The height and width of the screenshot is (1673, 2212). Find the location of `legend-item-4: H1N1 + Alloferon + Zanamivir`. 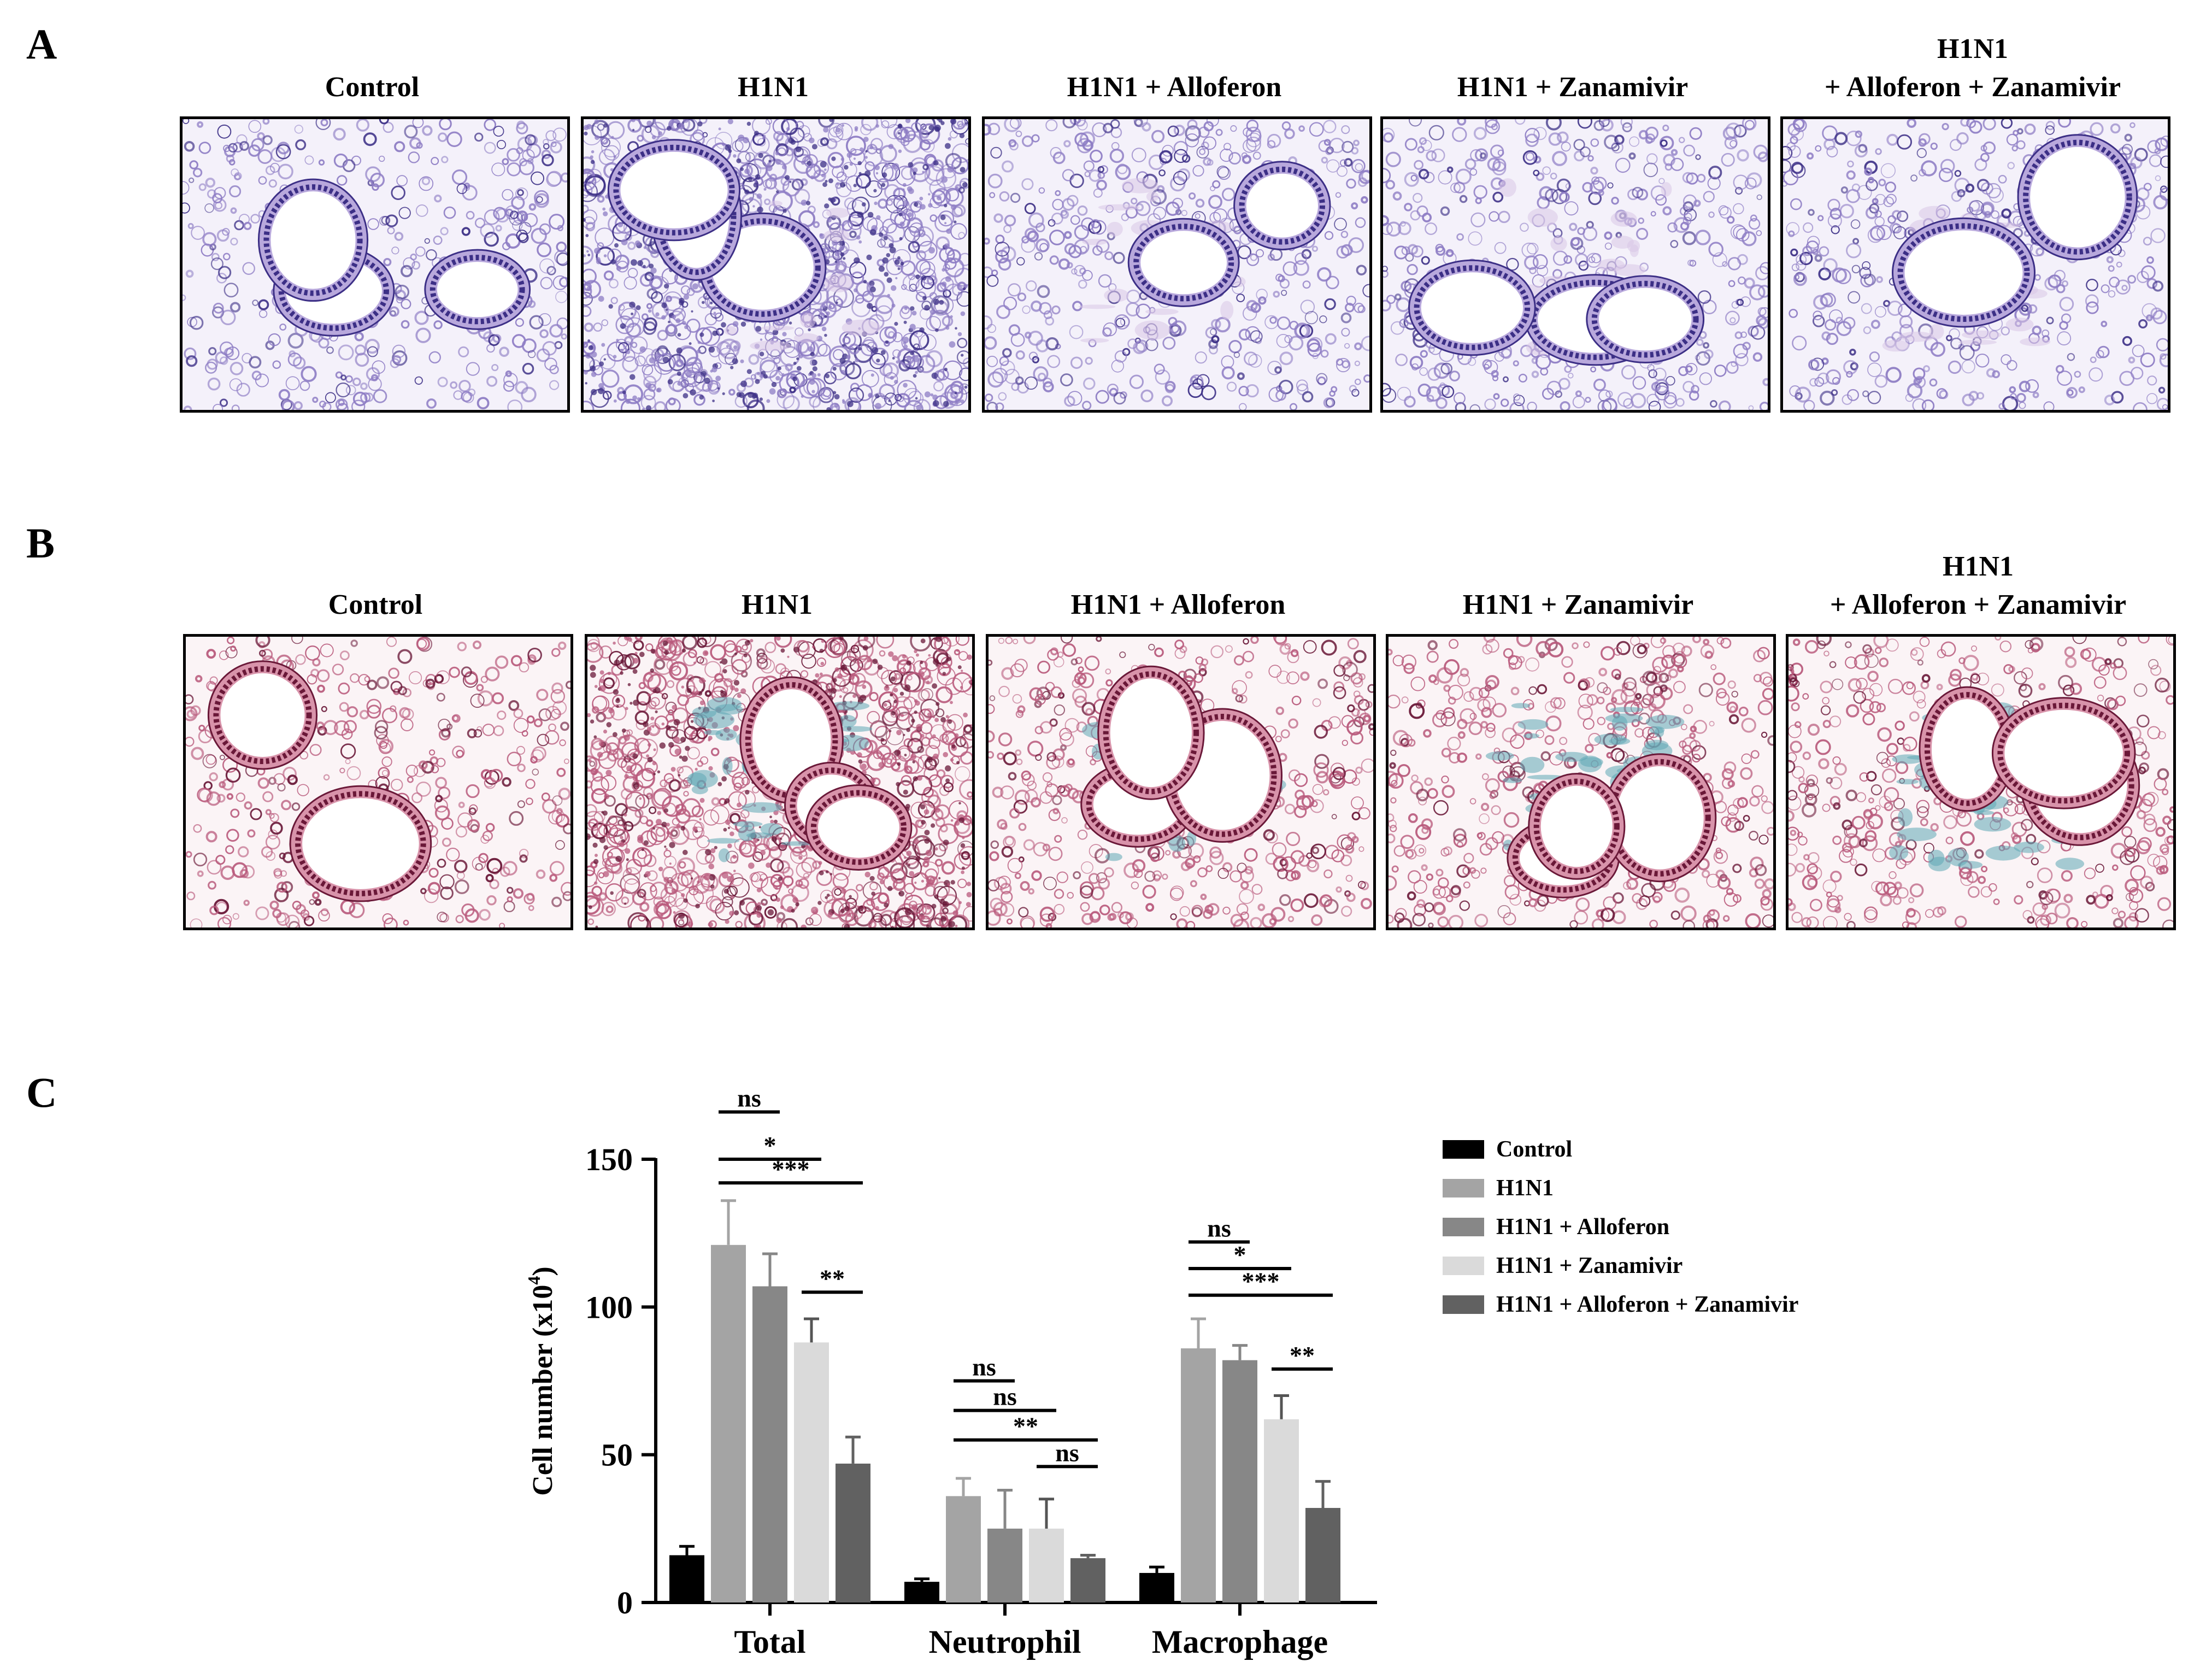

legend-item-4: H1N1 + Alloferon + Zanamivir is located at coordinates (1620, 1305).